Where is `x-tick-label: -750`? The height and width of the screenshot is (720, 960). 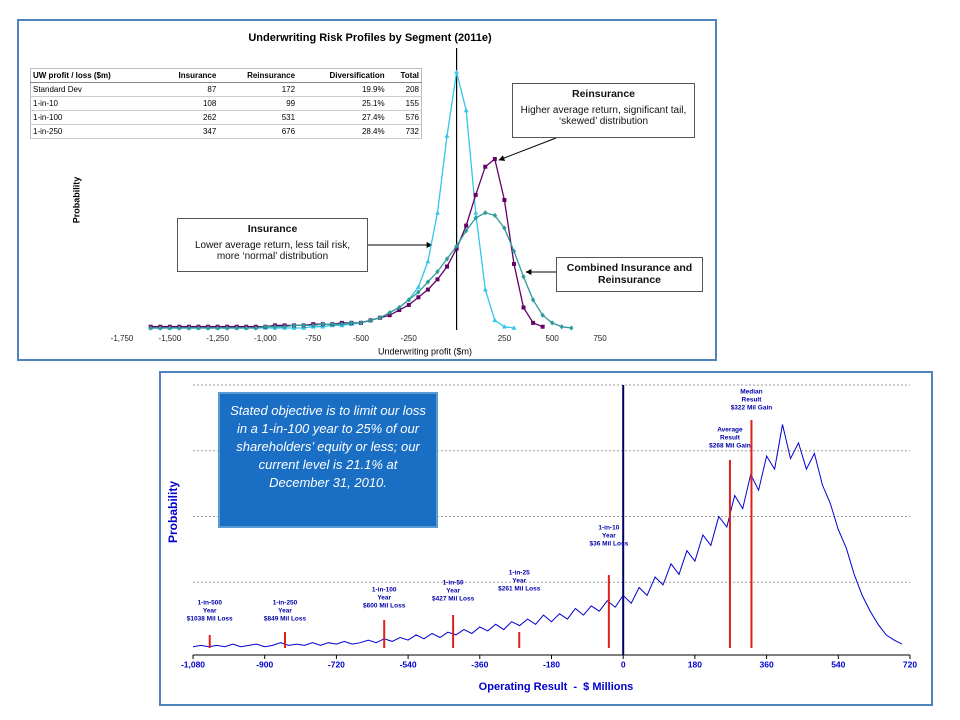 x-tick-label: -750 is located at coordinates (313, 338).